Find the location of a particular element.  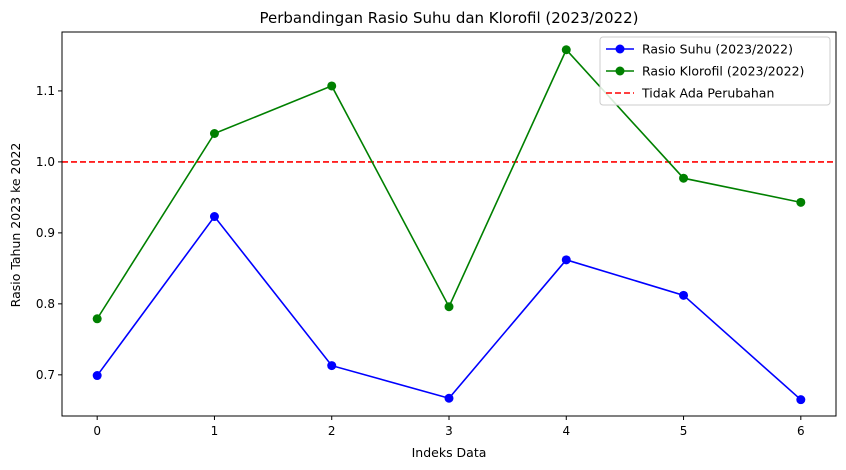

x-tick-label-3: 3 is located at coordinates (449, 431).